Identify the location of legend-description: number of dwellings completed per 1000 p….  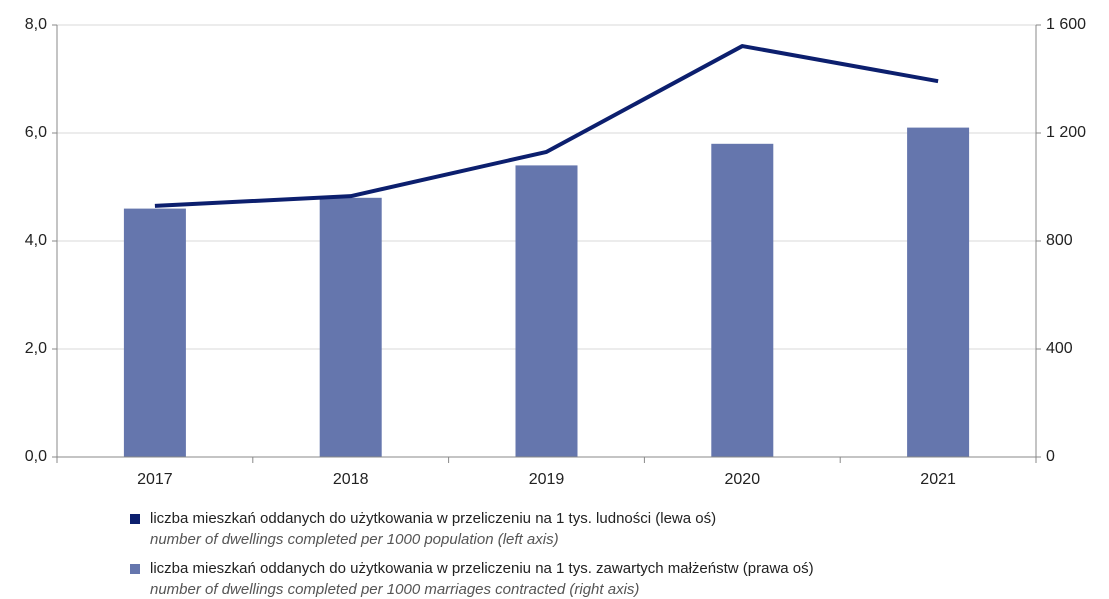
(354, 539).